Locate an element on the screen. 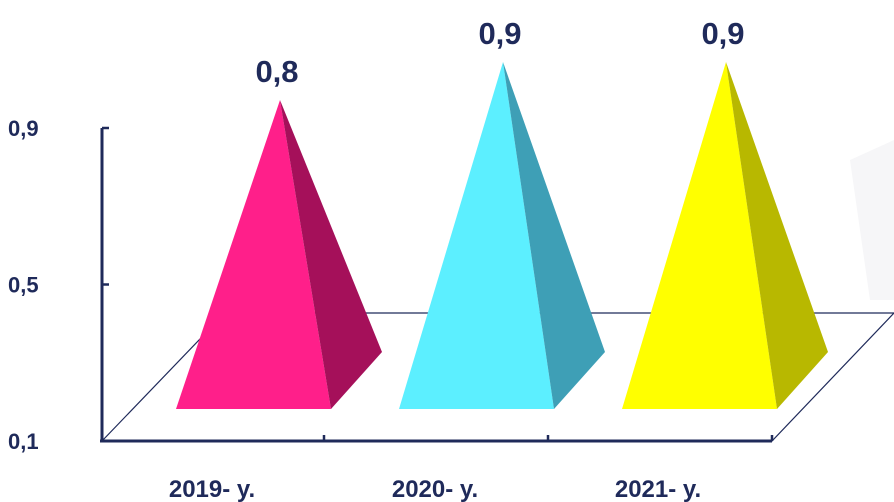 The width and height of the screenshot is (894, 502). category-label: 2019- y. is located at coordinates (212, 489).